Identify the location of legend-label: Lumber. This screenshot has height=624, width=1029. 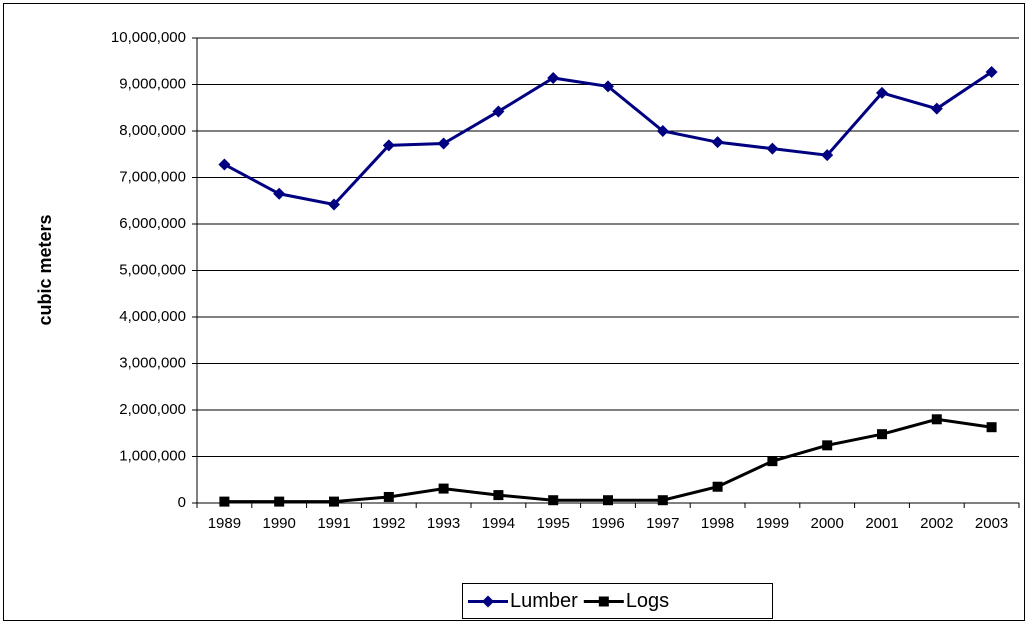
(544, 601).